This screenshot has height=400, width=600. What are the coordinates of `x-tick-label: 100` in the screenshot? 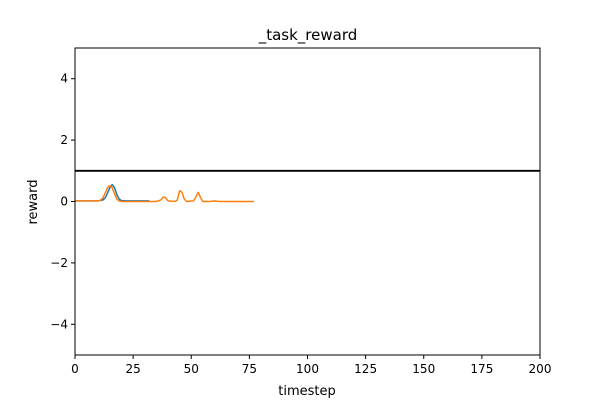 It's located at (307, 369).